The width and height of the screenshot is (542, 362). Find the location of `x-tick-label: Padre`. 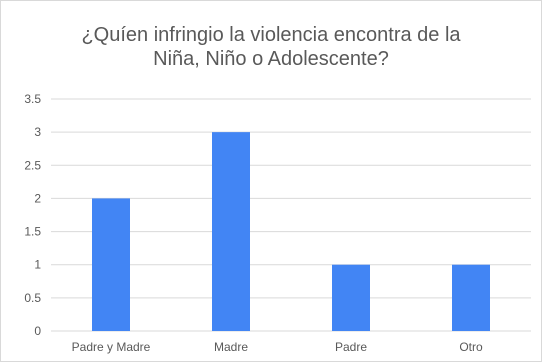

x-tick-label: Padre is located at coordinates (351, 347).